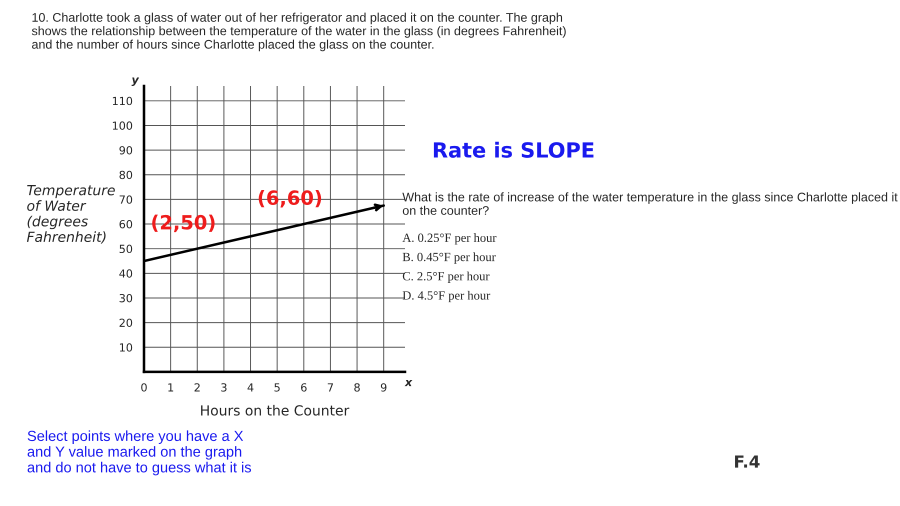  What do you see at coordinates (449, 238) in the screenshot?
I see `annotation: A. 0.25°F per hour` at bounding box center [449, 238].